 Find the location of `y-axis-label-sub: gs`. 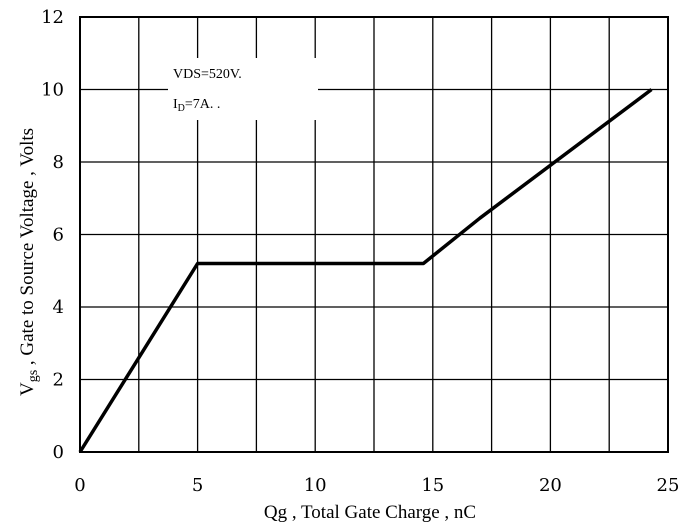

y-axis-label-sub: gs is located at coordinates (33, 376).